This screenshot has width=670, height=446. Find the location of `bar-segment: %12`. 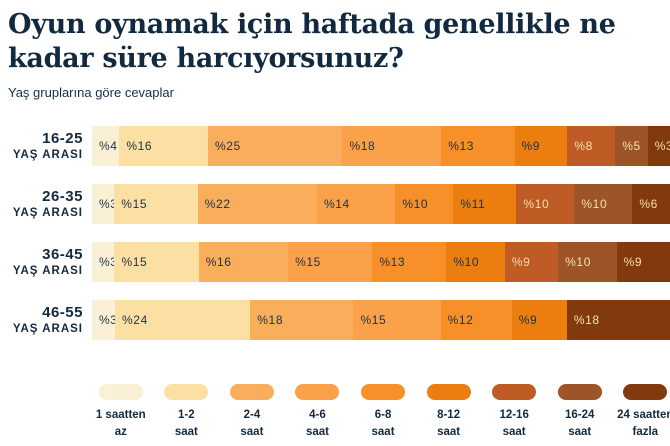

bar-segment: %12 is located at coordinates (476, 319).